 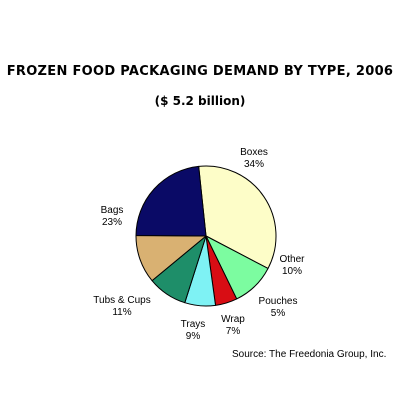 What do you see at coordinates (233, 331) in the screenshot?
I see `slice-value-wrap: 7%` at bounding box center [233, 331].